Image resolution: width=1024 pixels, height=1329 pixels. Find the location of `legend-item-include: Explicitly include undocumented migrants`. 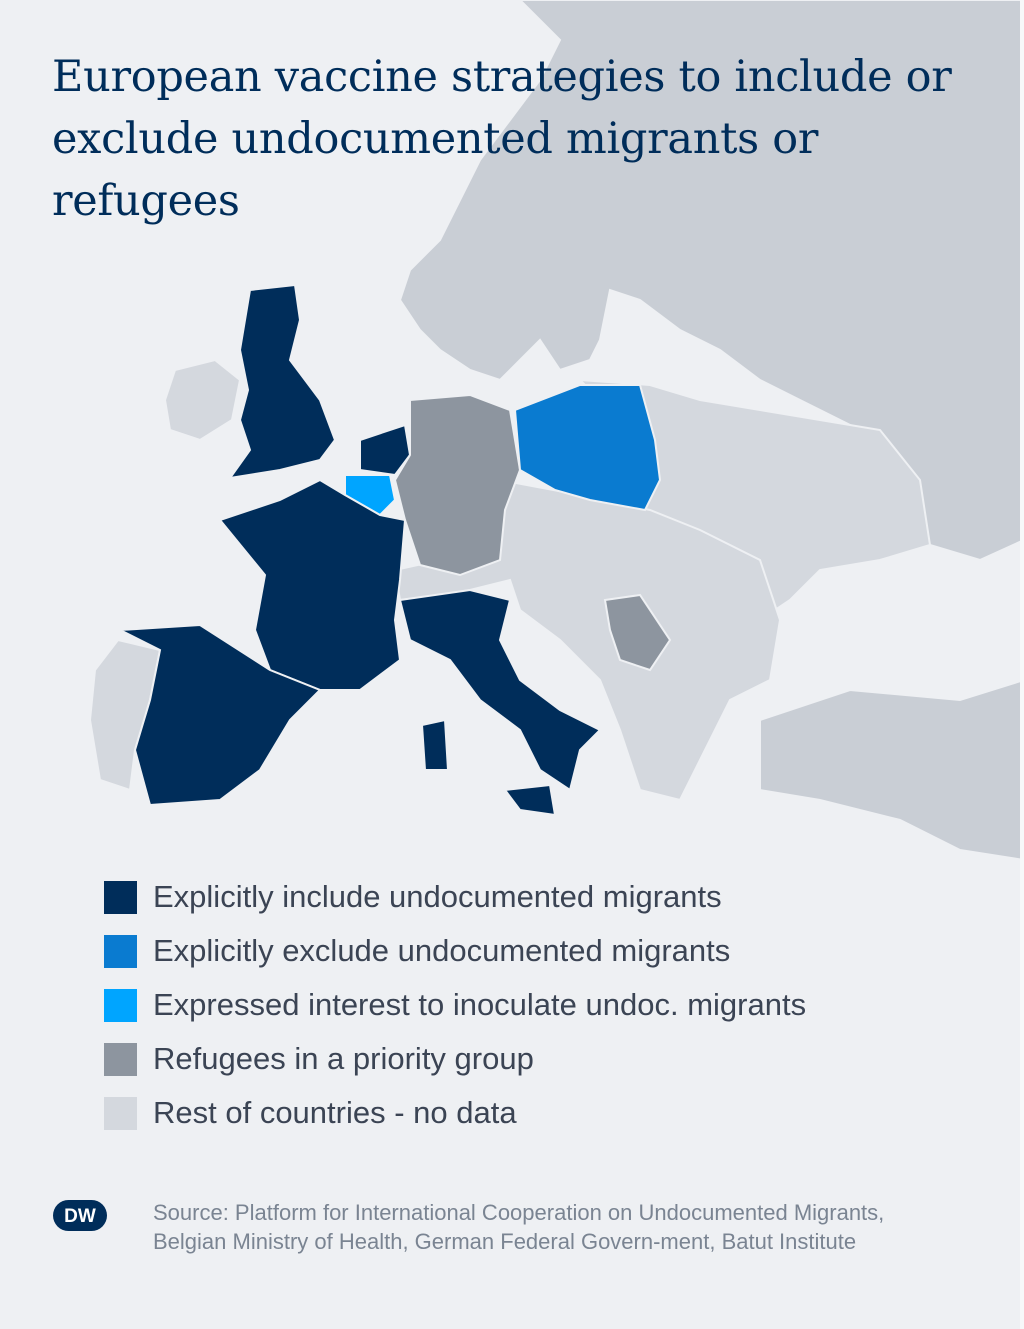

legend-item-include: Explicitly include undocumented migrants is located at coordinates (455, 897).